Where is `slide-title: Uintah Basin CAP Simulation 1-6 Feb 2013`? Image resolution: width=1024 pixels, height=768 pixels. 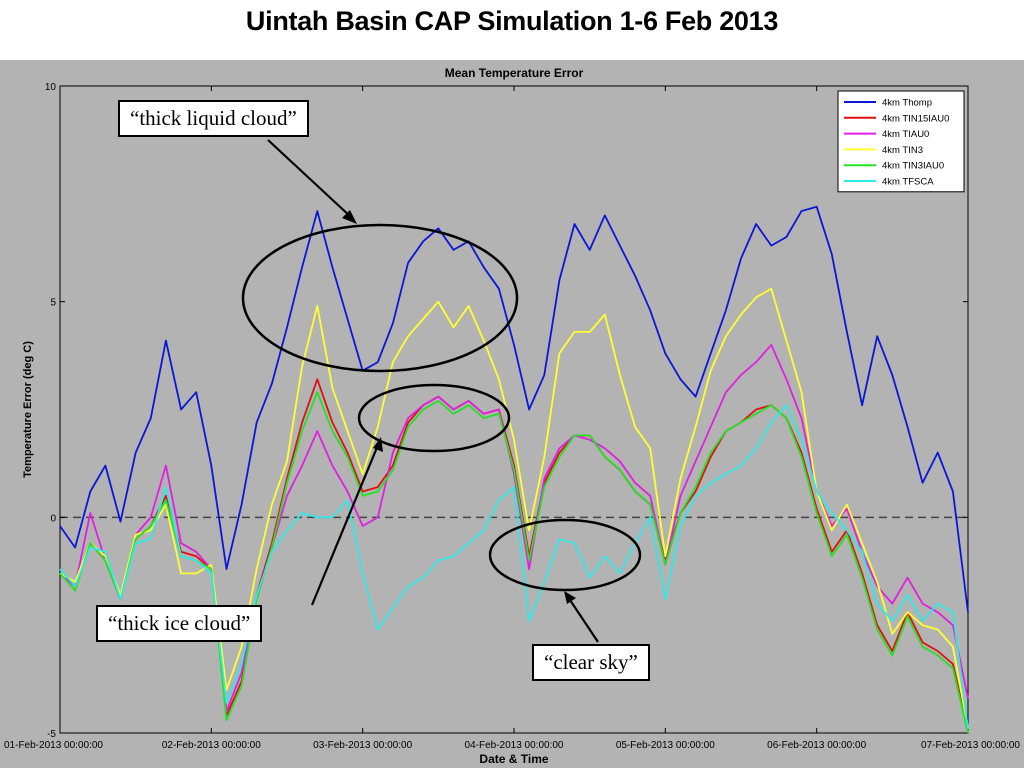
slide-title: Uintah Basin CAP Simulation 1-6 Feb 2013 is located at coordinates (512, 21).